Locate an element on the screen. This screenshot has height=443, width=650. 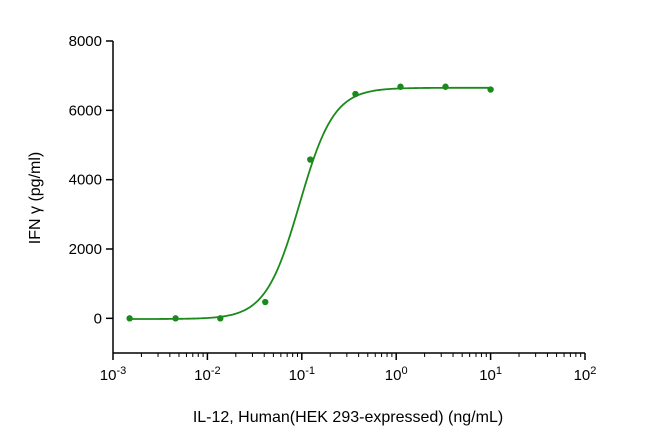
x-tick-label: 10⁰ is located at coordinates (396, 374).